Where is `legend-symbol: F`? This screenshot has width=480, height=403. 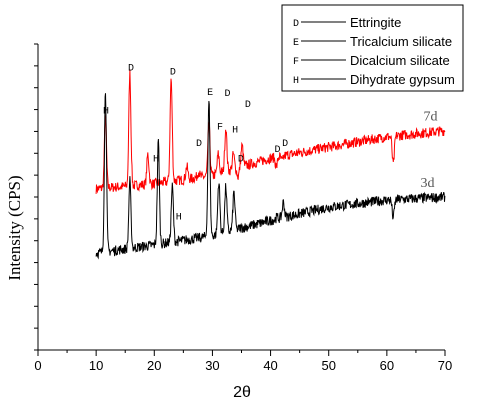 legend-symbol: F is located at coordinates (296, 62).